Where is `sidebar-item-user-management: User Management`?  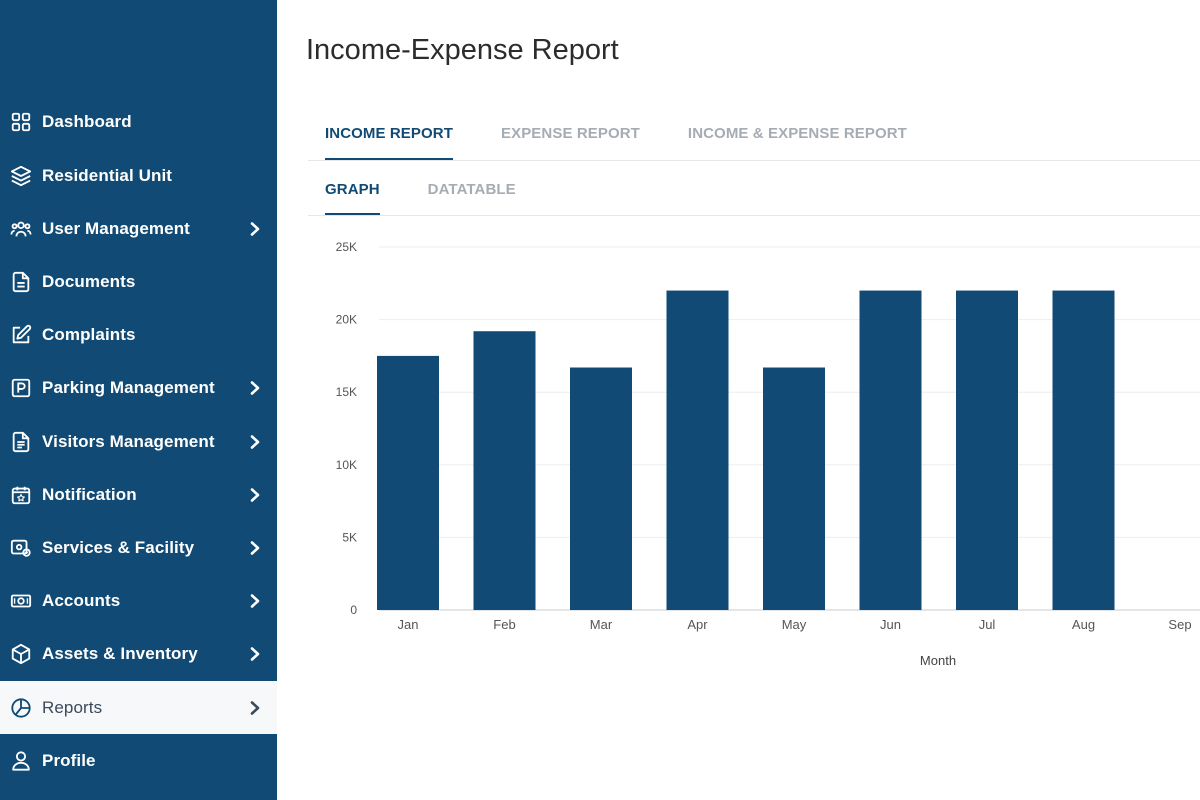
sidebar-item-user-management: User Management is located at coordinates (138, 228).